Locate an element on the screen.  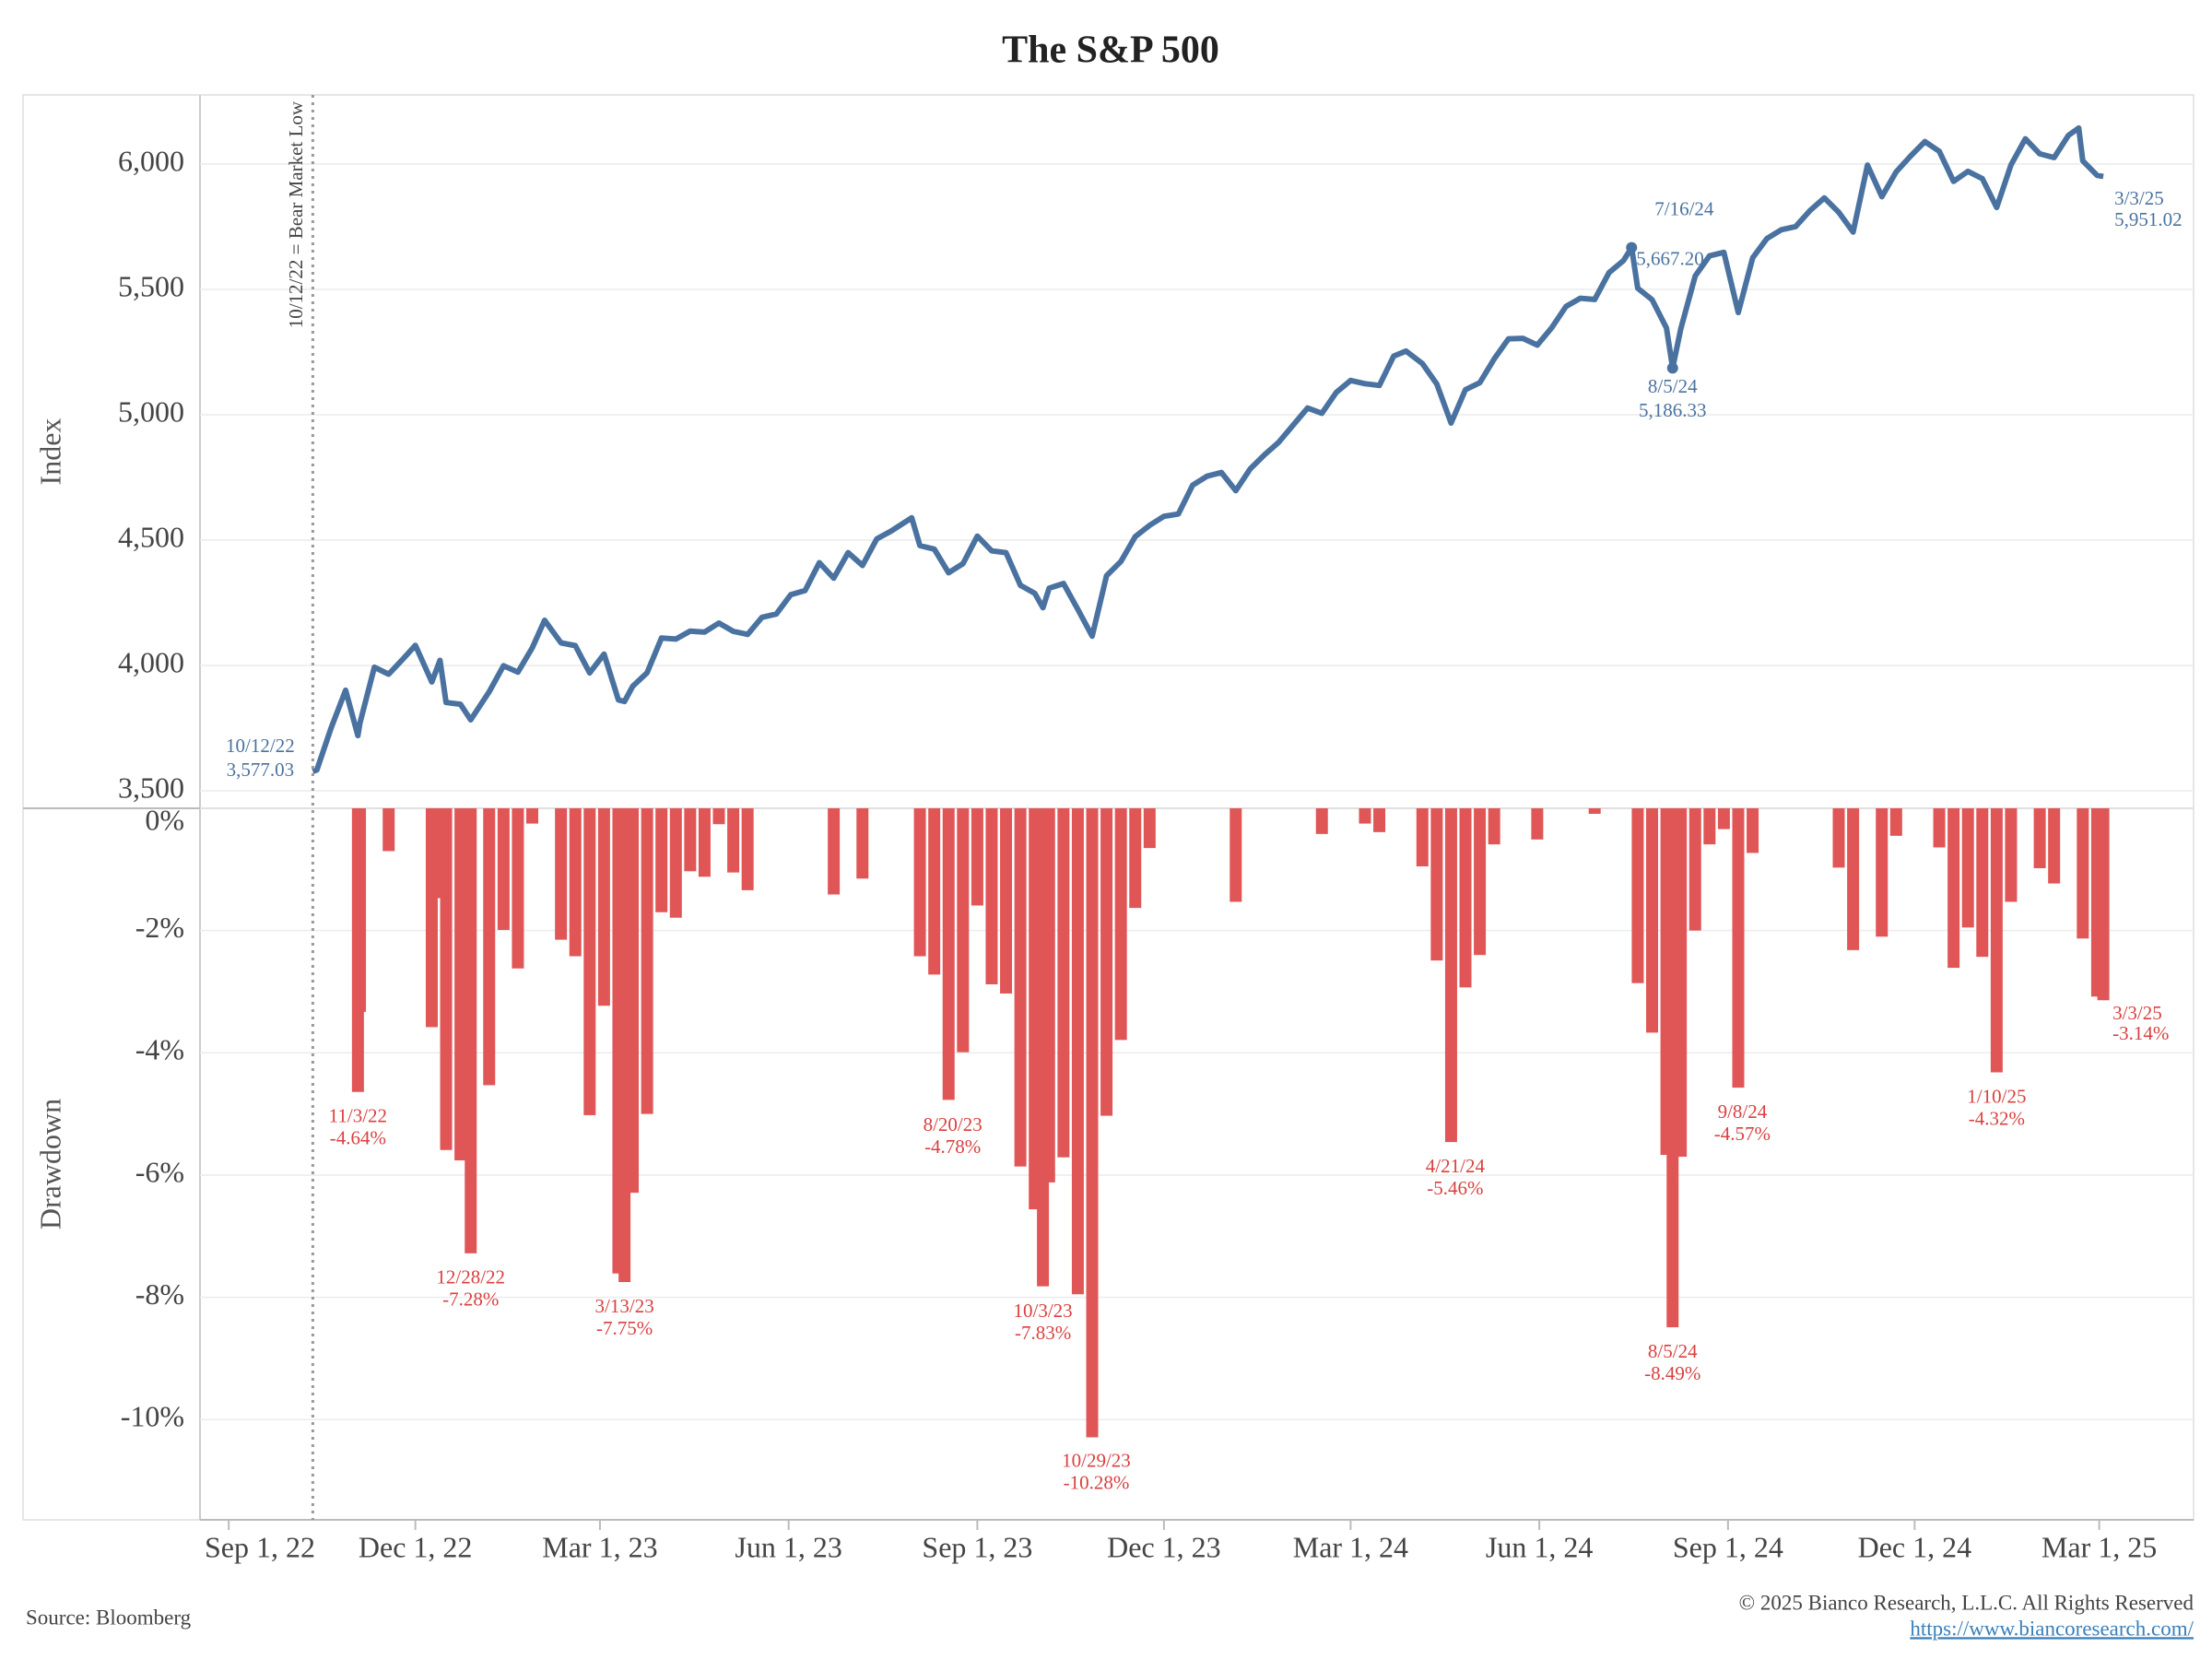
annotation-value: -7.83% is located at coordinates (1043, 1333).